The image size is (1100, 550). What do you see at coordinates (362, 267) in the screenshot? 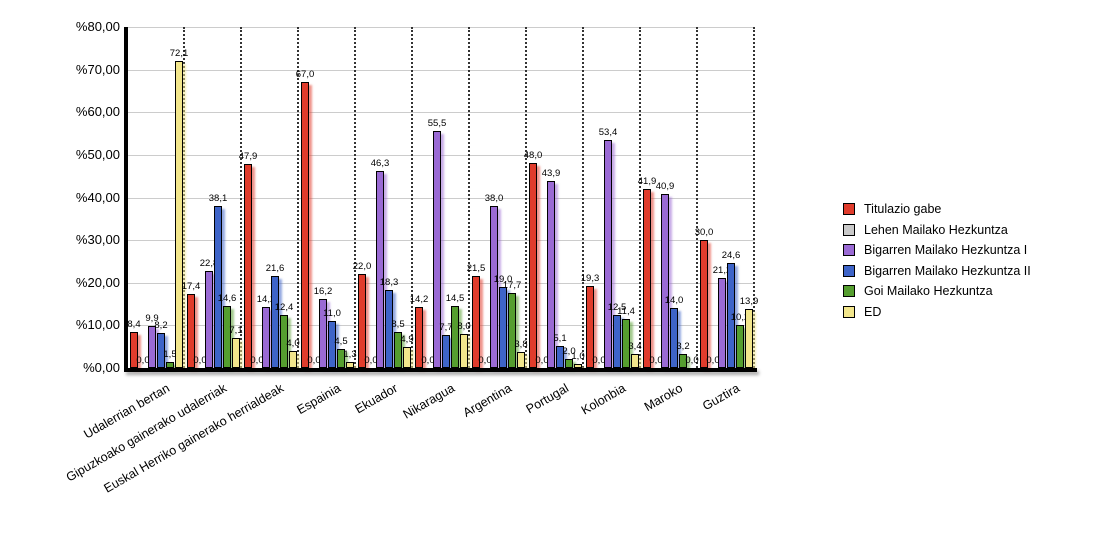
I see `bar-value-label: 22,0` at bounding box center [362, 267].